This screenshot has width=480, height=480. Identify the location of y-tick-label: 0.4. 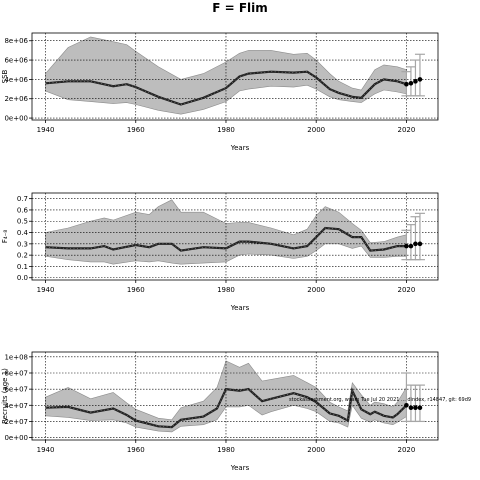
(23, 233).